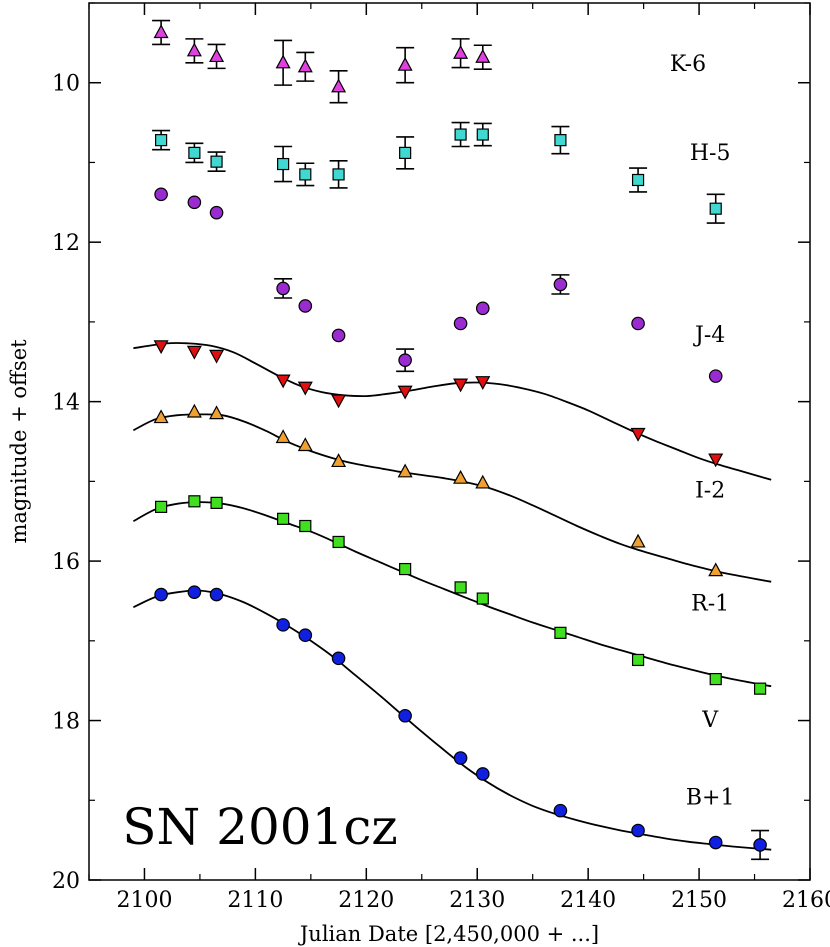  What do you see at coordinates (260, 827) in the screenshot?
I see `chart-title: SN 2001cz` at bounding box center [260, 827].